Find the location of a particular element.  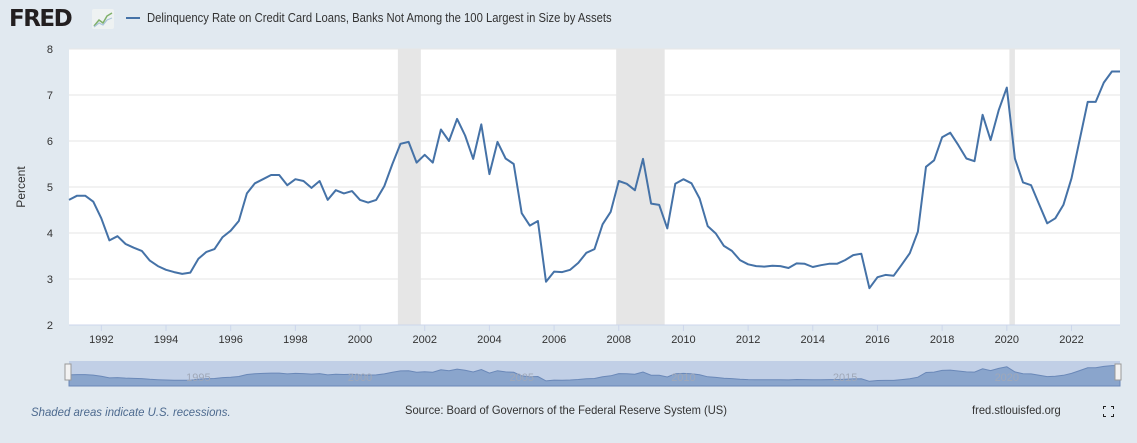

y-tick-label: 2 is located at coordinates (50, 326).